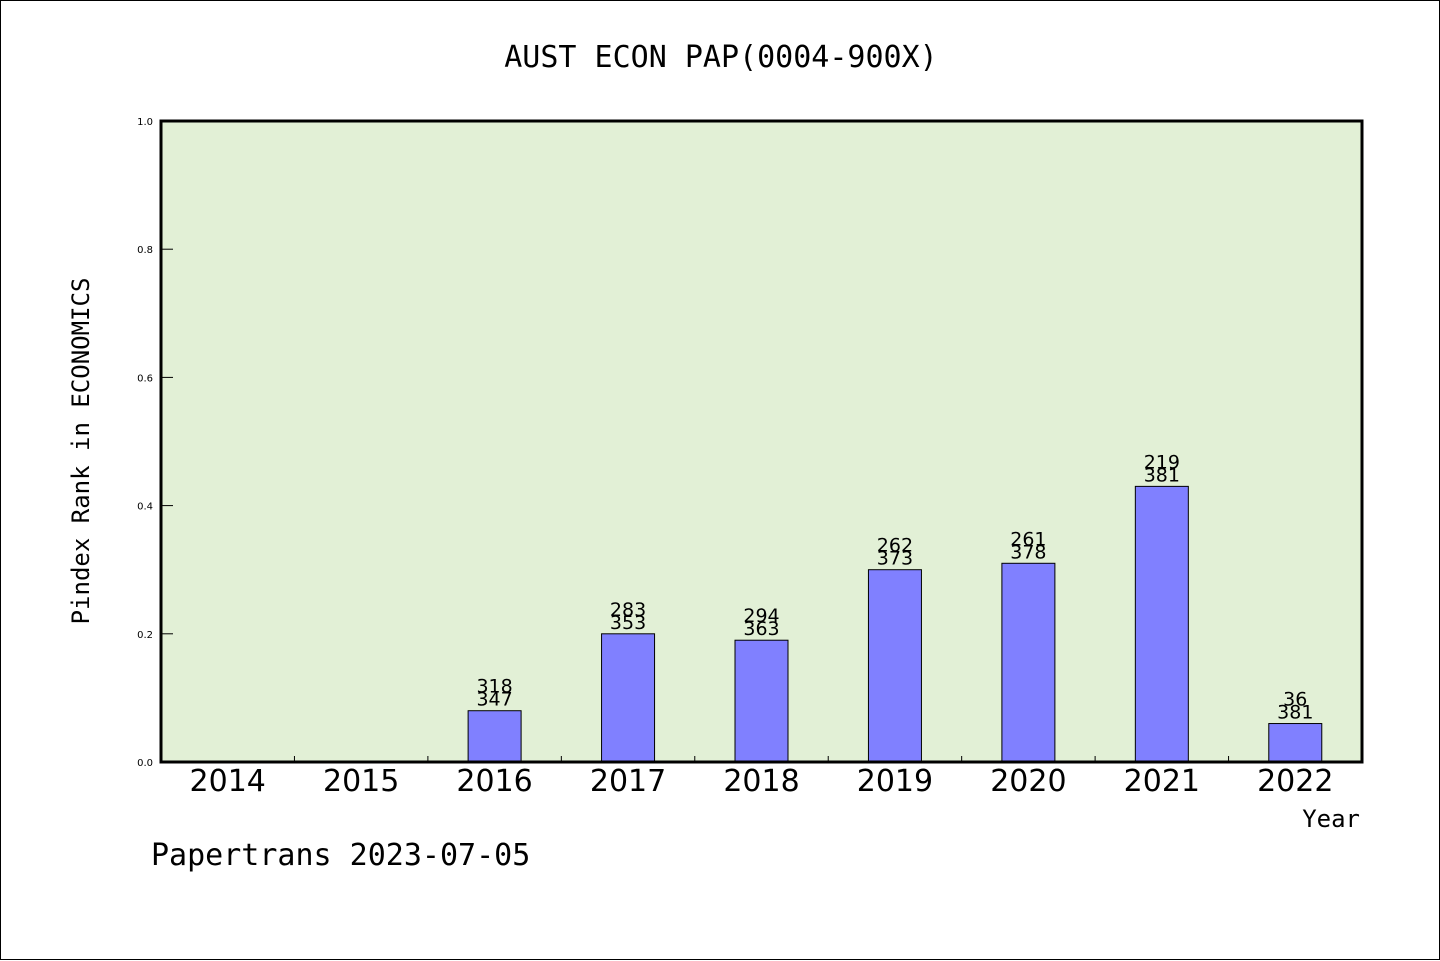 Image resolution: width=1440 pixels, height=961 pixels. What do you see at coordinates (1295, 781) in the screenshot?
I see `x-tick-label: 2022` at bounding box center [1295, 781].